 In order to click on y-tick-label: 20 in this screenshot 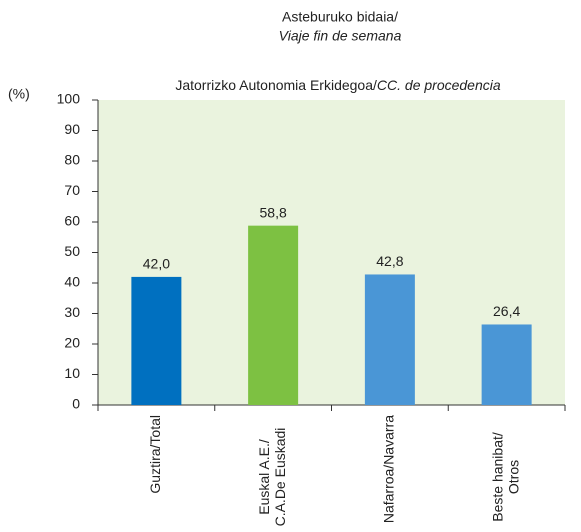, I will do `click(72, 343)`.